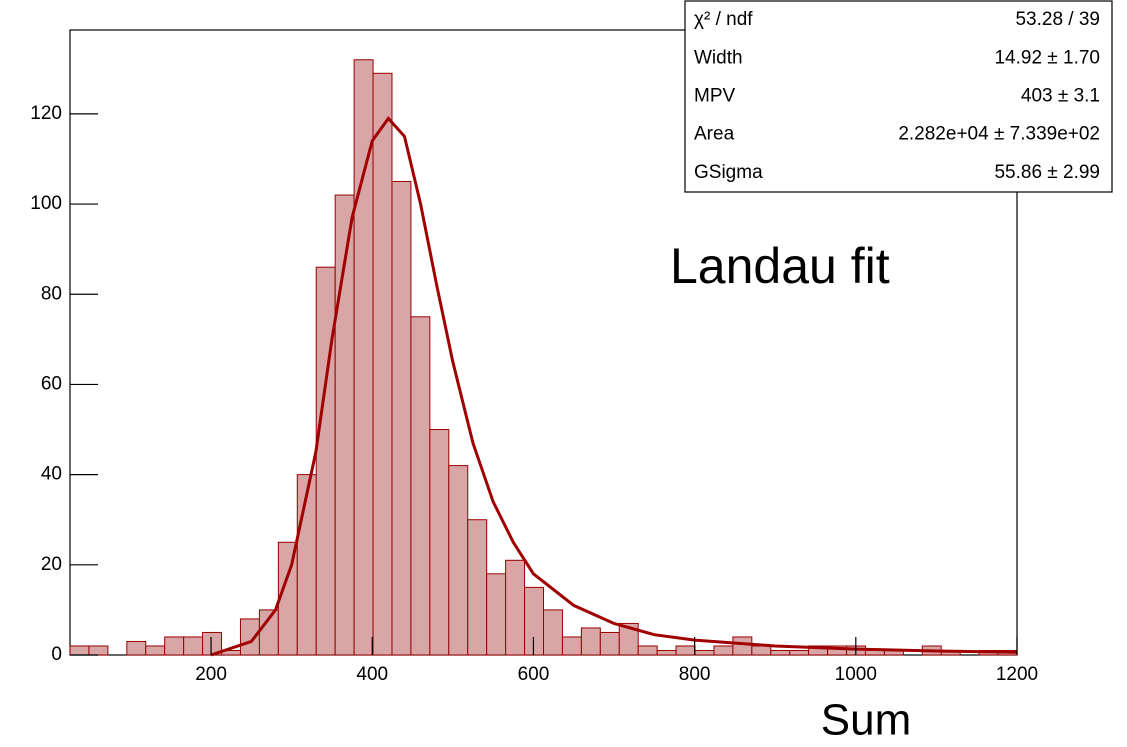 The height and width of the screenshot is (747, 1127). Describe the element at coordinates (51, 474) in the screenshot. I see `y-tick-label: 40` at that location.